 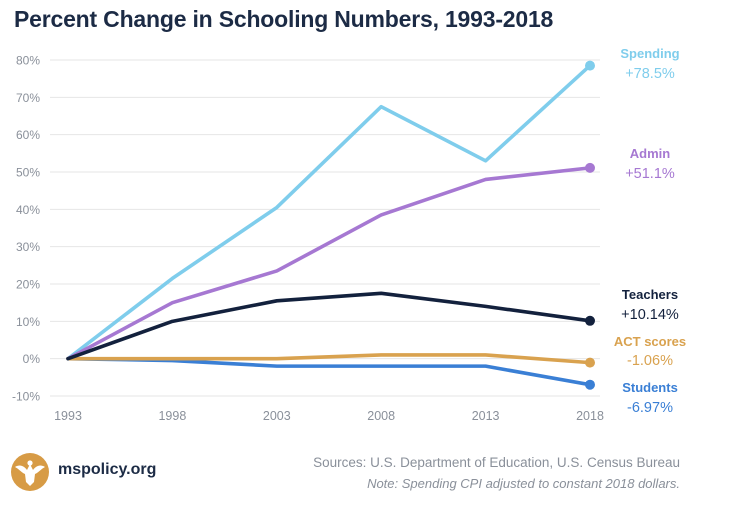 I want to click on legend-label-spending: Spending, so click(x=649, y=53).